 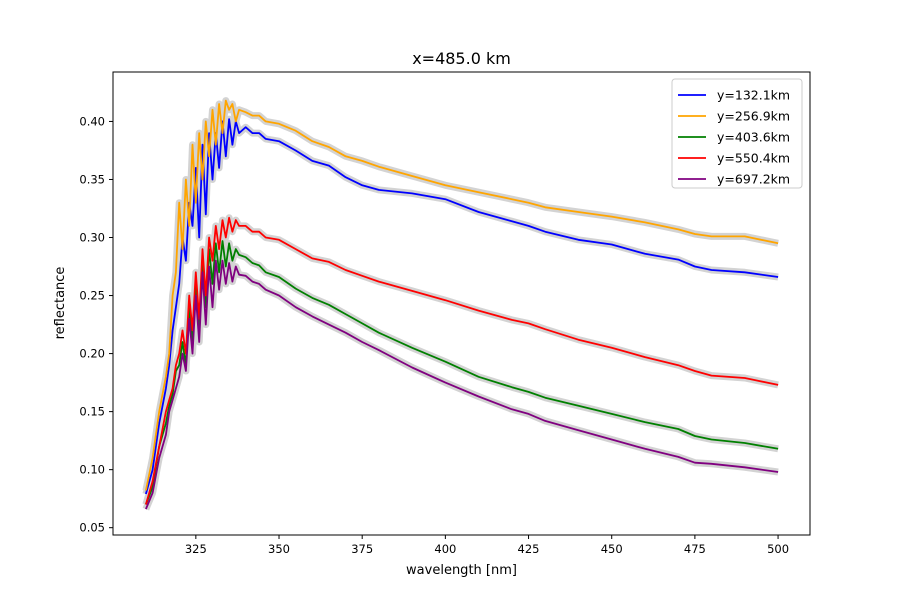 What do you see at coordinates (753, 116) in the screenshot?
I see `legend-label: y=256.9km` at bounding box center [753, 116].